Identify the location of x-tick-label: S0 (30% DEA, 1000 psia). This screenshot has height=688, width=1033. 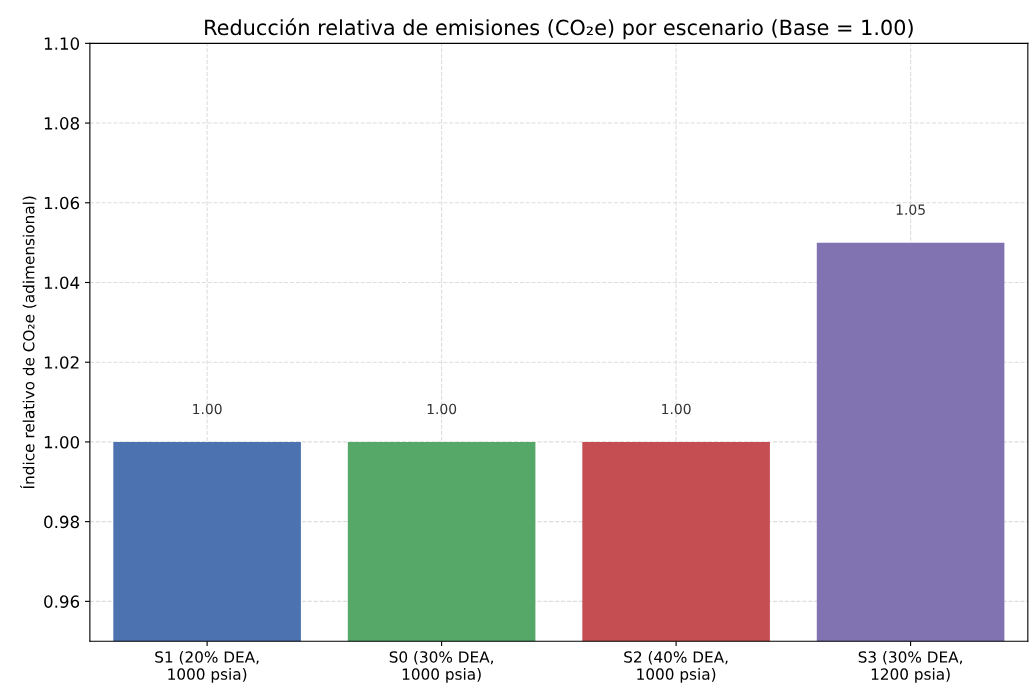
(441, 666).